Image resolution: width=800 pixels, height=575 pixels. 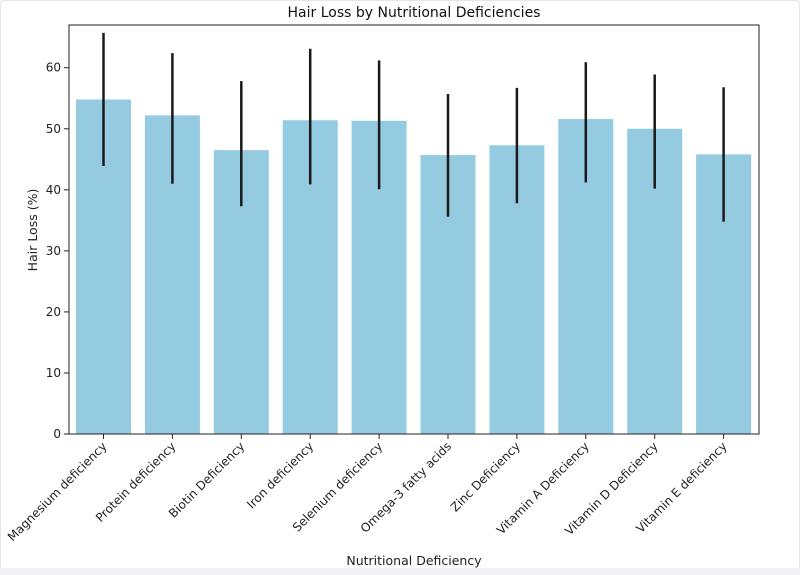 What do you see at coordinates (53, 251) in the screenshot?
I see `y-tick-label: 30` at bounding box center [53, 251].